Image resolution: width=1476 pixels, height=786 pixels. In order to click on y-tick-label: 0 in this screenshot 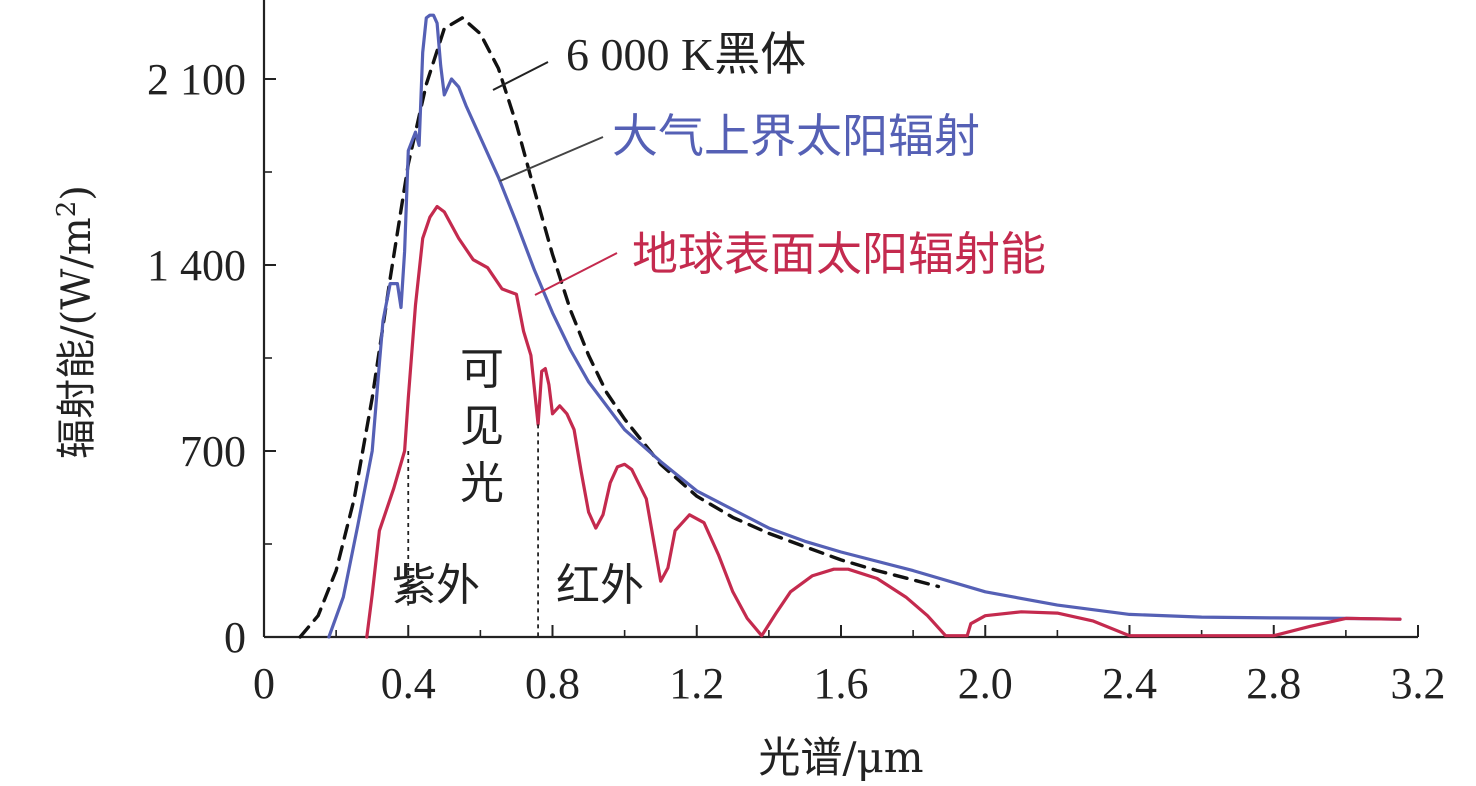, I will do `click(235, 637)`.